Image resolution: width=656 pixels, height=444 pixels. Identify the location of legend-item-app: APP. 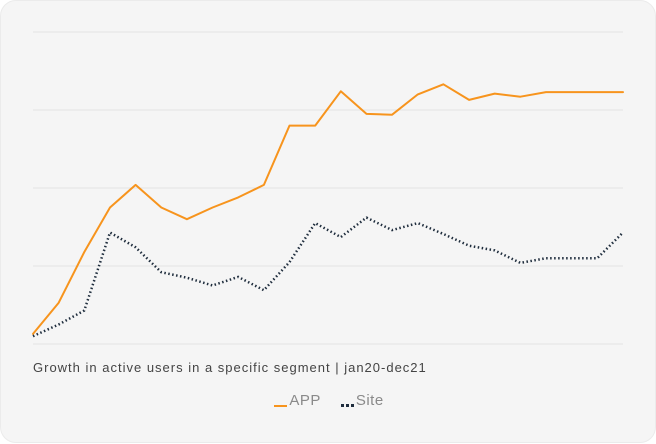
(297, 400).